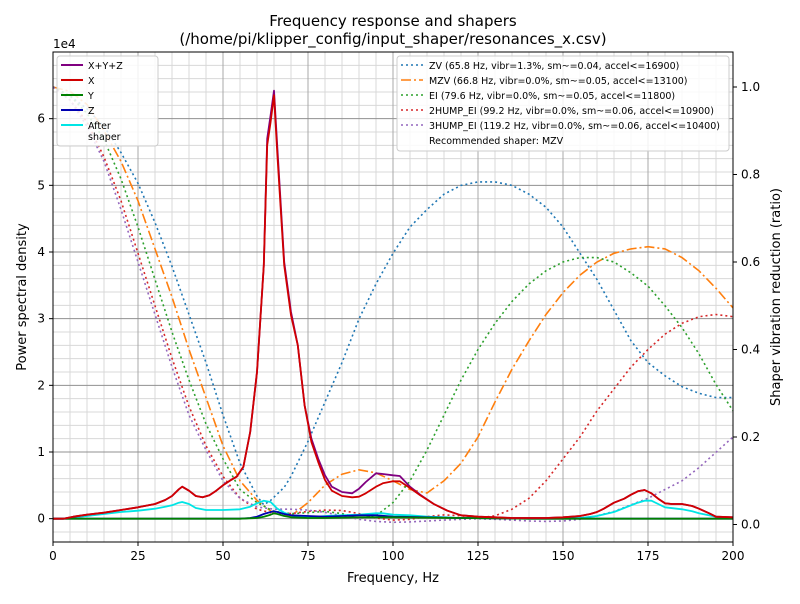 The image size is (800, 604). Describe the element at coordinates (648, 556) in the screenshot. I see `x-tick-label: 175` at that location.